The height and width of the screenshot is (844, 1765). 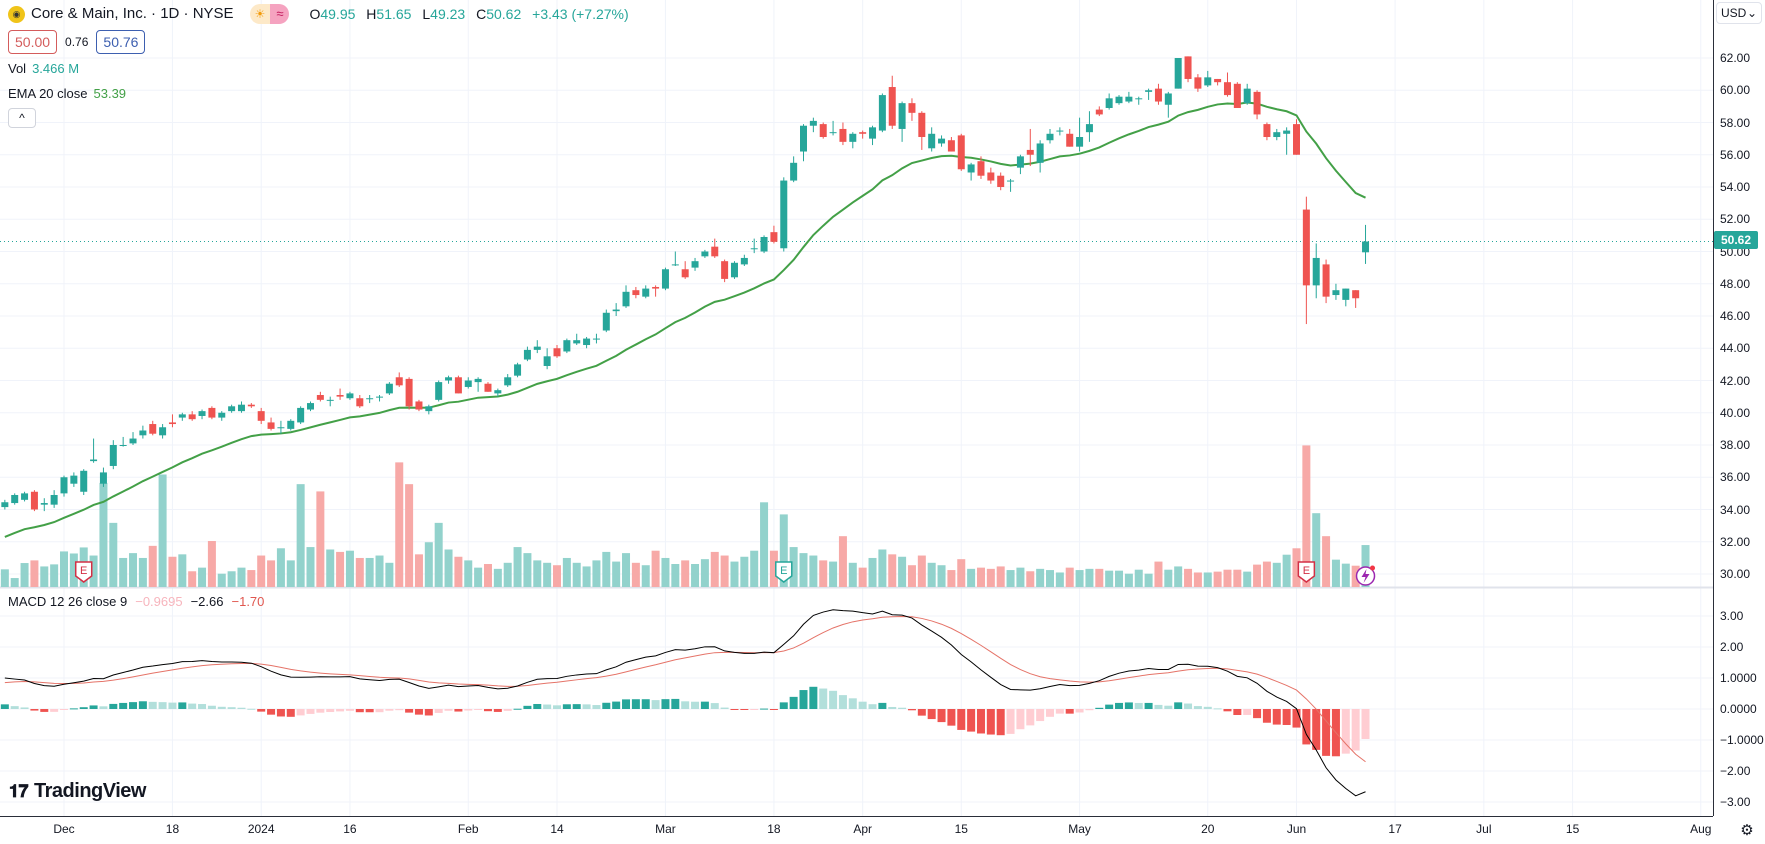 What do you see at coordinates (280, 14) in the screenshot?
I see `wave-icon: ≈` at bounding box center [280, 14].